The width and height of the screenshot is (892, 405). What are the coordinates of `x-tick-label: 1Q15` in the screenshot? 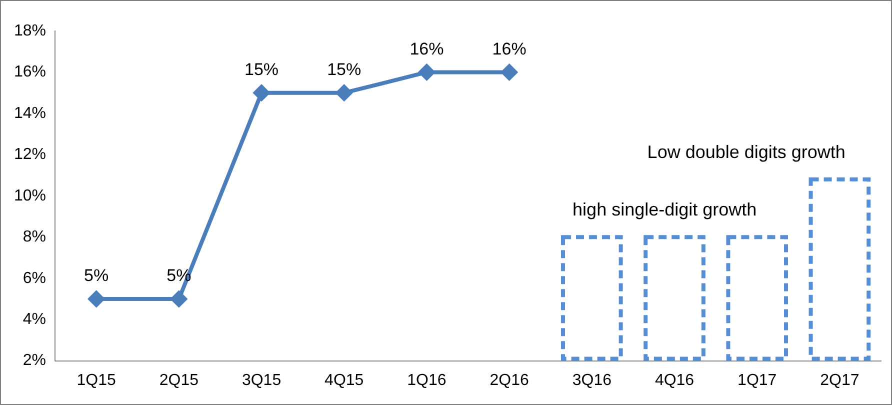 It's located at (96, 380).